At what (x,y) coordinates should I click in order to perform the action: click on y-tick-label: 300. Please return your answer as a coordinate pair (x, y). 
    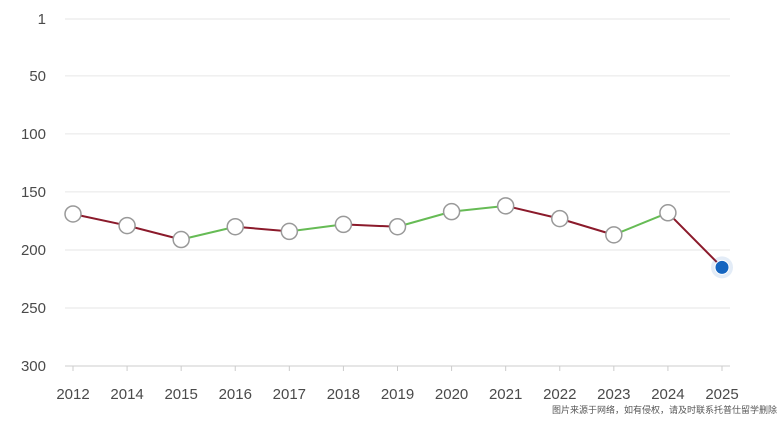
    Looking at the image, I should click on (33, 366).